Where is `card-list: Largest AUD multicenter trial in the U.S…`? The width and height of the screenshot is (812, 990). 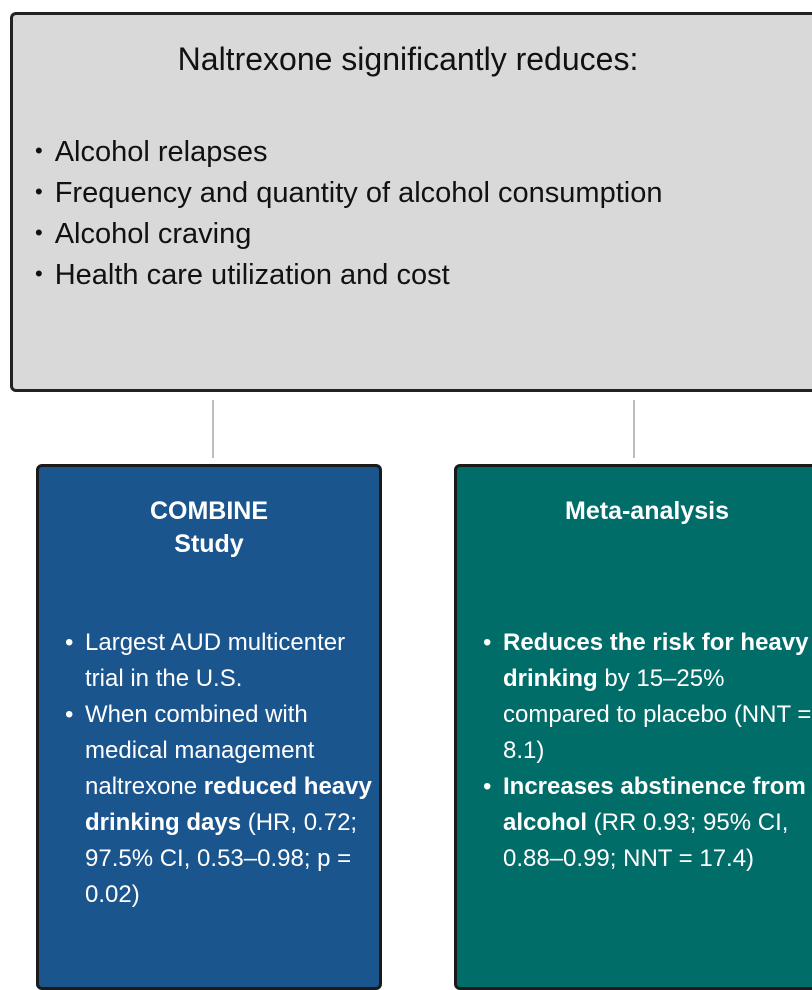 card-list: Largest AUD multicenter trial in the U.S… is located at coordinates (222, 769).